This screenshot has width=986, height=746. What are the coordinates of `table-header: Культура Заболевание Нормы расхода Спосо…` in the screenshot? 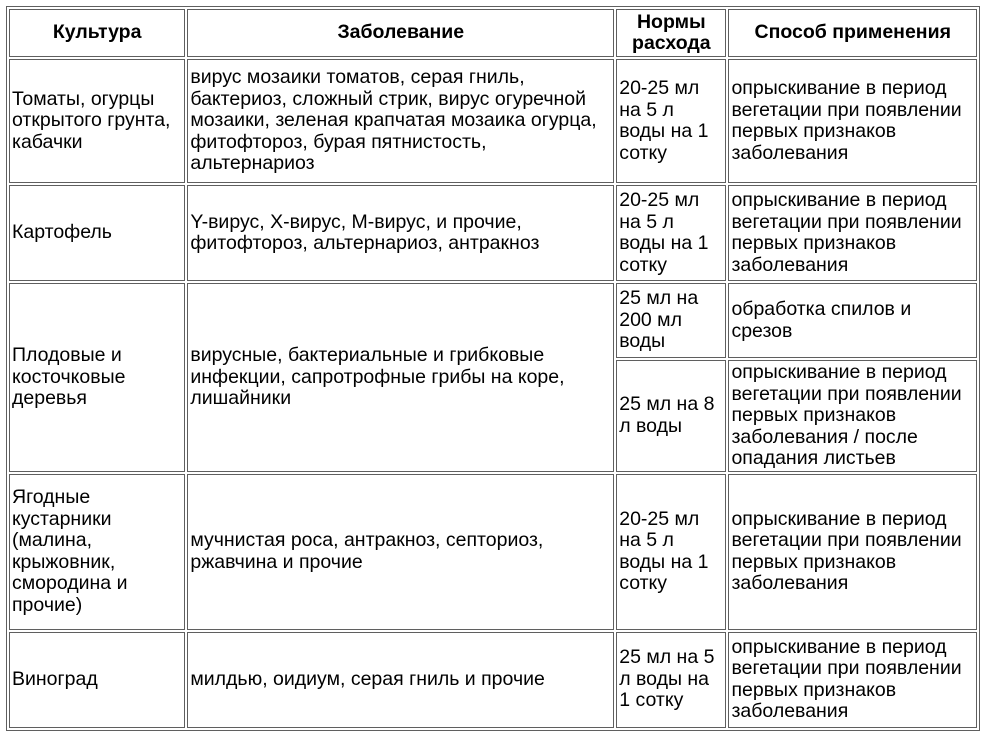 It's located at (493, 33).